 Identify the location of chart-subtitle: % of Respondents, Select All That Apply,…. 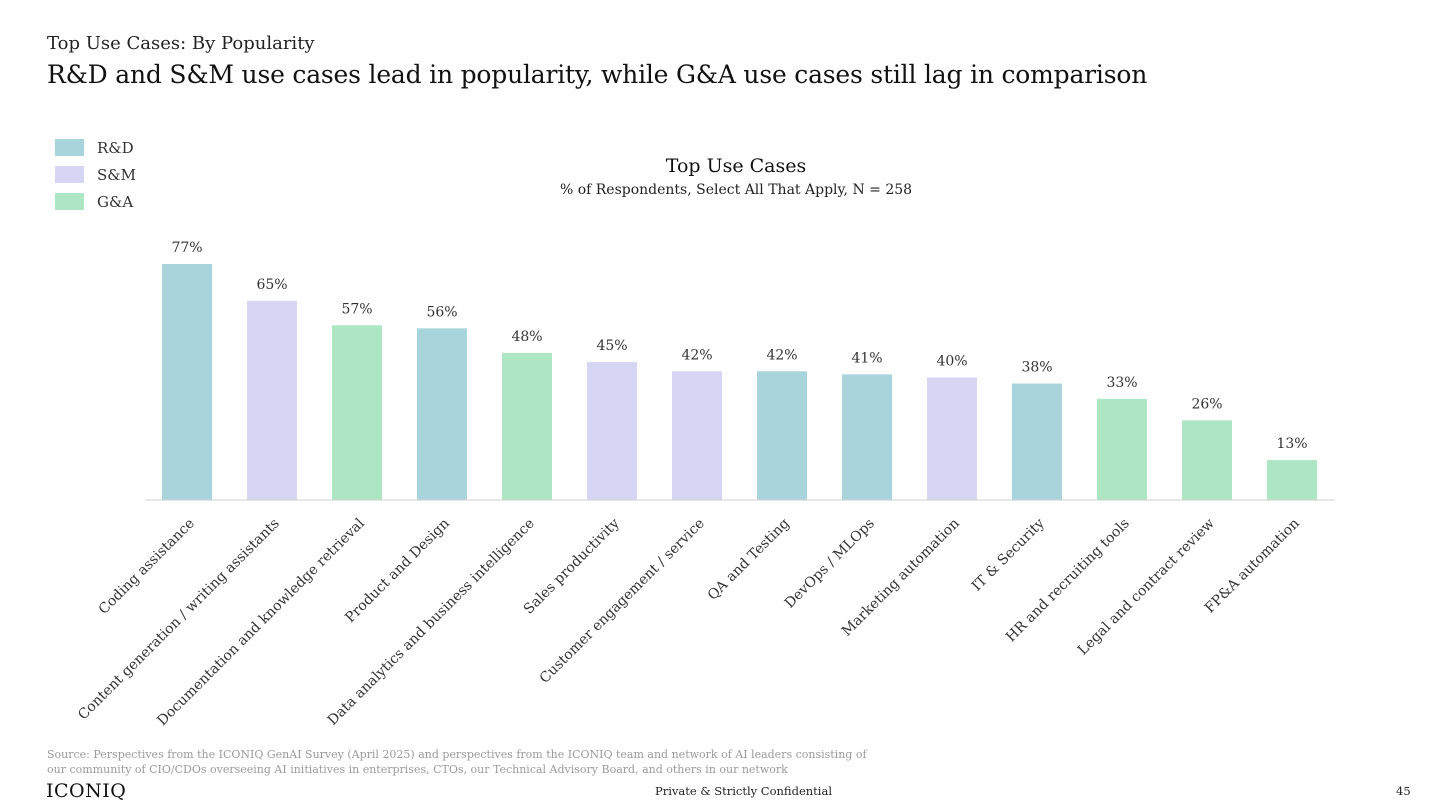
(736, 190).